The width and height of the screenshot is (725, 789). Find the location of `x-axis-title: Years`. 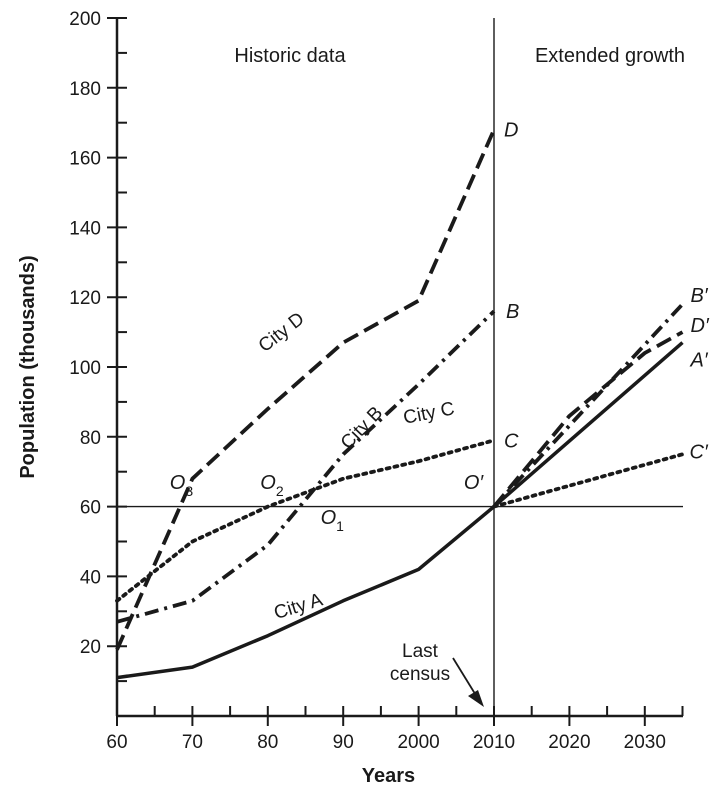

x-axis-title: Years is located at coordinates (388, 776).